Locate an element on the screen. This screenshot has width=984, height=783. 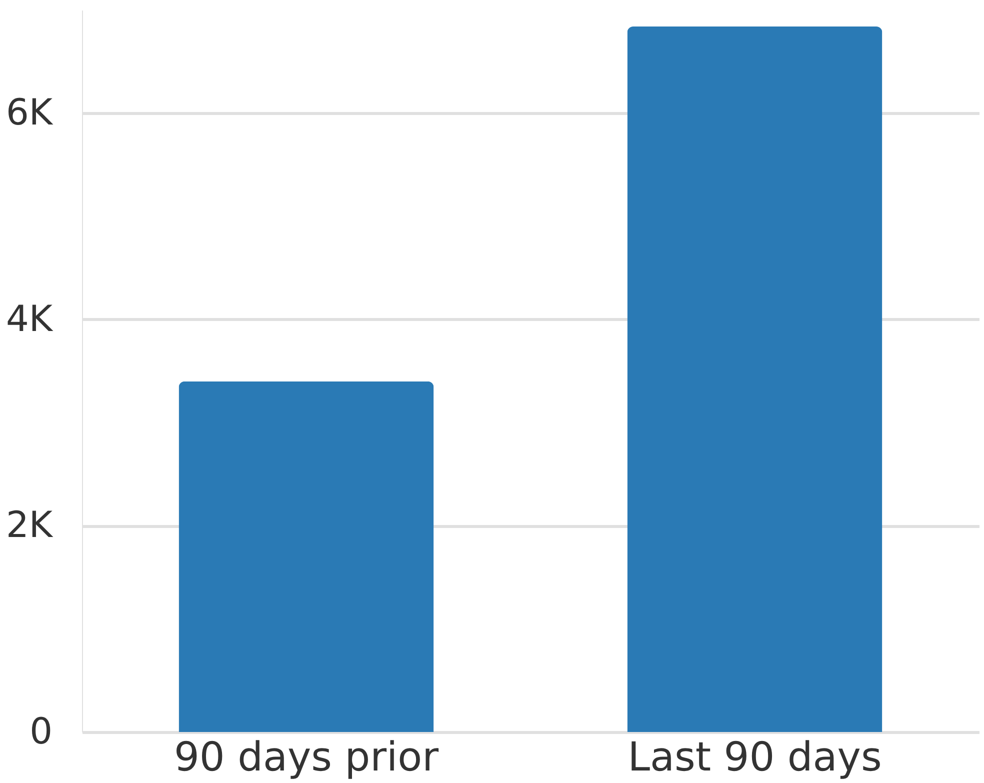
y-tick-label: 6K is located at coordinates (30, 113).